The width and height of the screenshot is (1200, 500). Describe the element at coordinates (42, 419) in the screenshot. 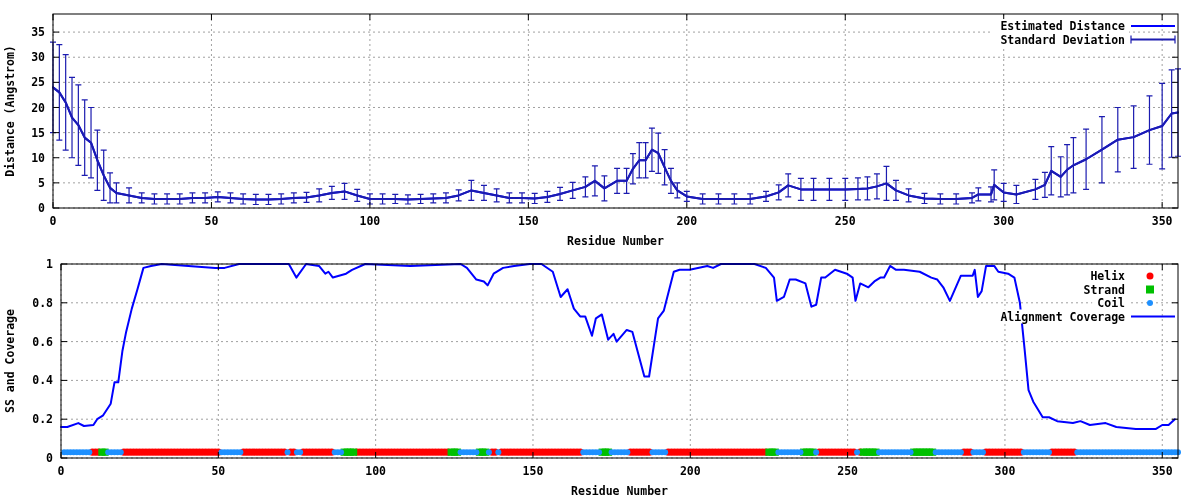

I see `y-tick-label: 0.2` at that location.